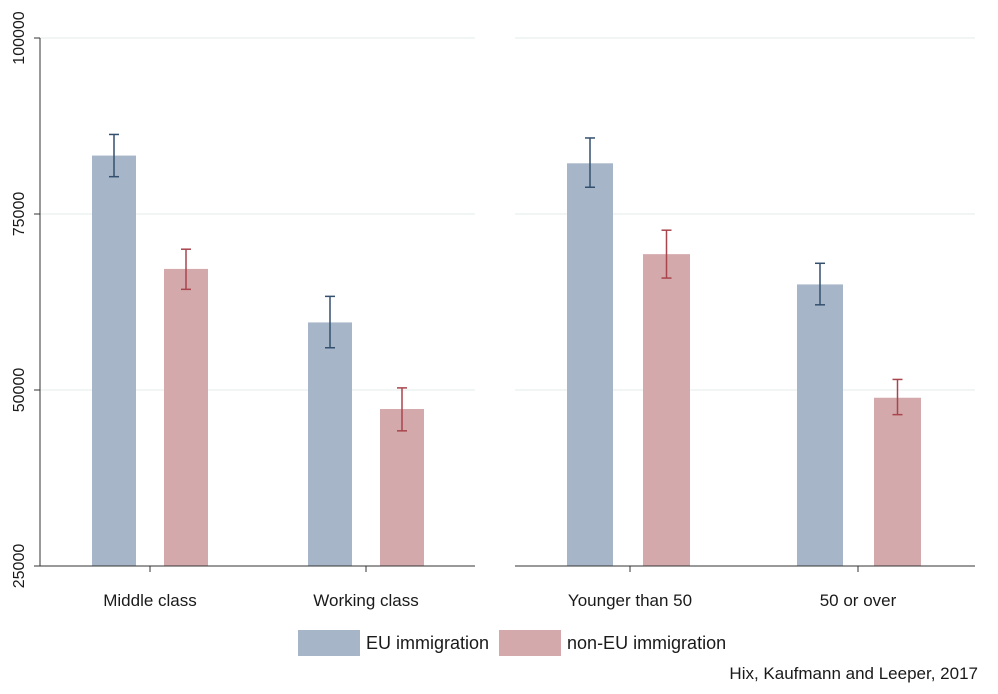 Image resolution: width=998 pixels, height=694 pixels. Describe the element at coordinates (630, 600) in the screenshot. I see `x-tick-label: Younger than 50` at that location.